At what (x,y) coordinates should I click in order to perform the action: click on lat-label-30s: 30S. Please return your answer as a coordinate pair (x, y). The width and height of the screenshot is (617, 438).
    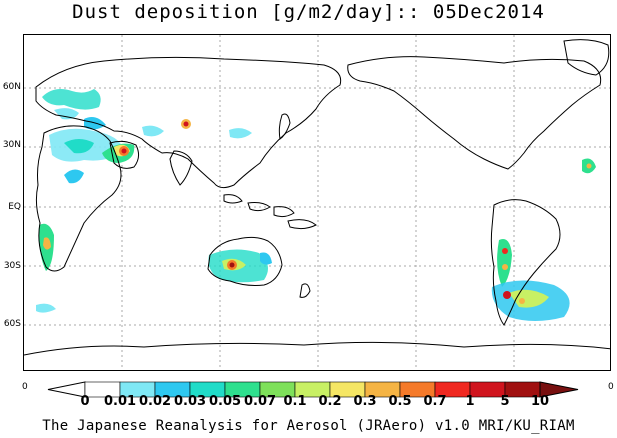
    Looking at the image, I should click on (12, 266).